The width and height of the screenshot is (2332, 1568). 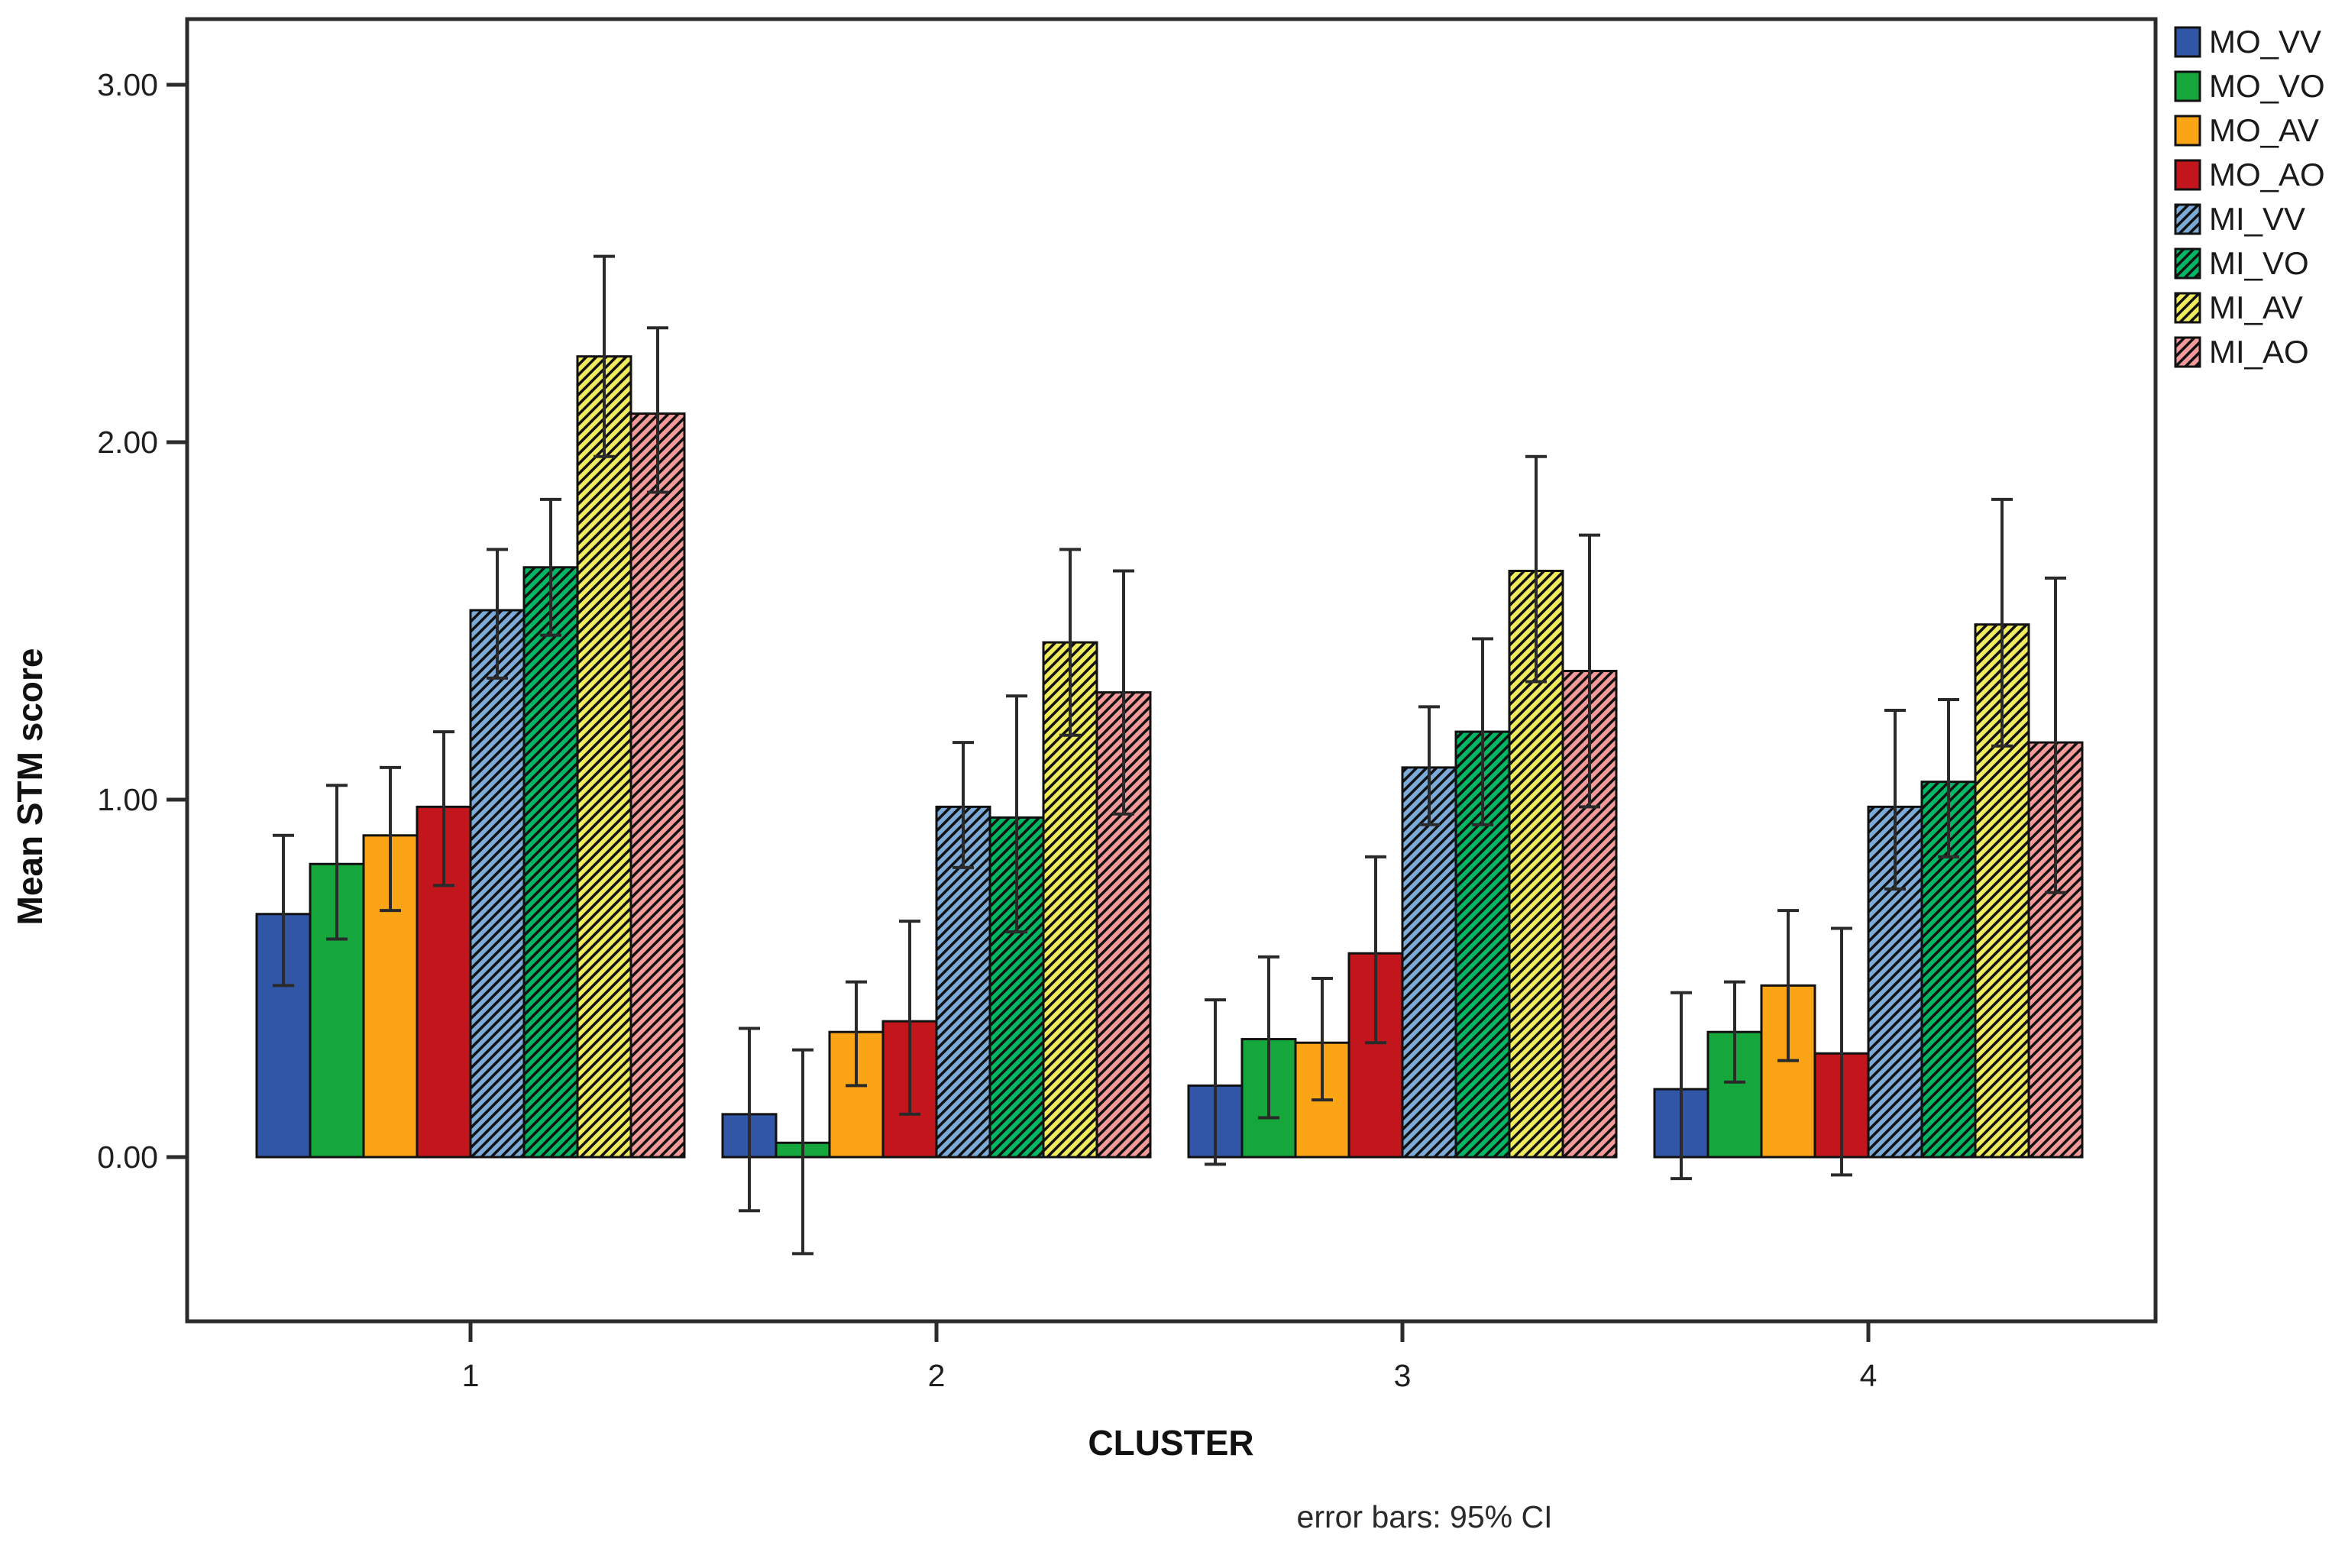 I want to click on x-tick-label: 2, so click(x=937, y=1375).